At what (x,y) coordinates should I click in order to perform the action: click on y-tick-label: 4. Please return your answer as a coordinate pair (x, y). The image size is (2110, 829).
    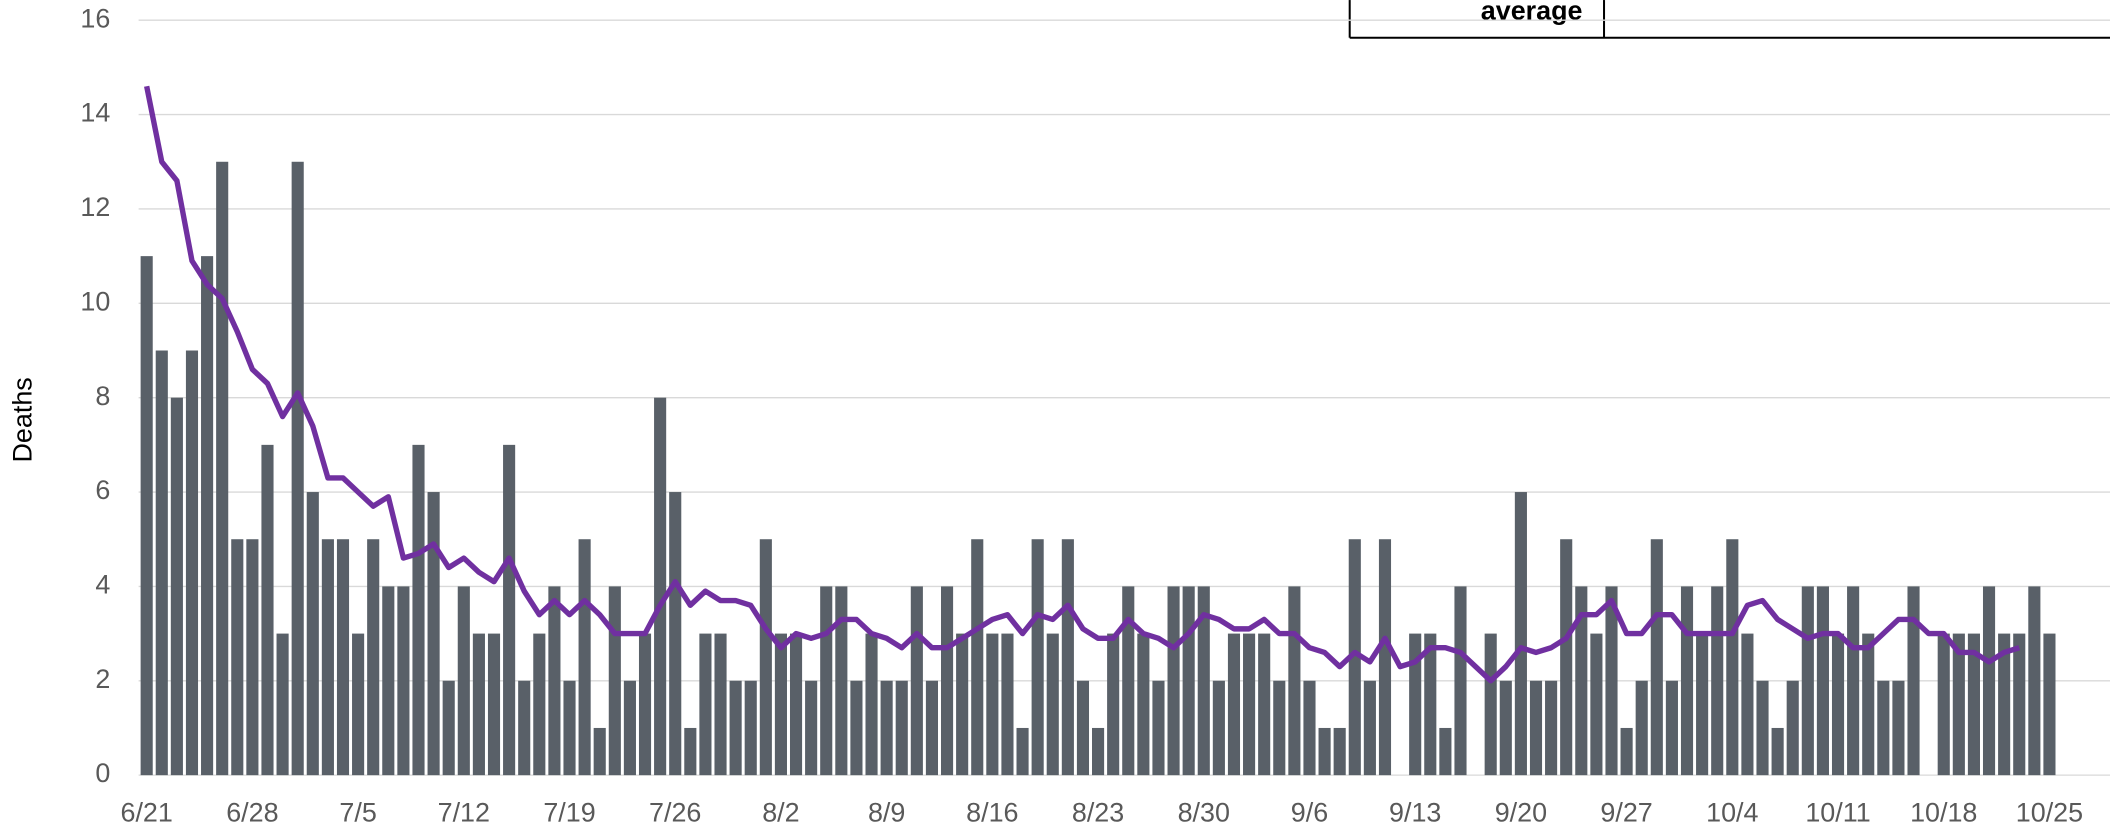
    Looking at the image, I should click on (102, 585).